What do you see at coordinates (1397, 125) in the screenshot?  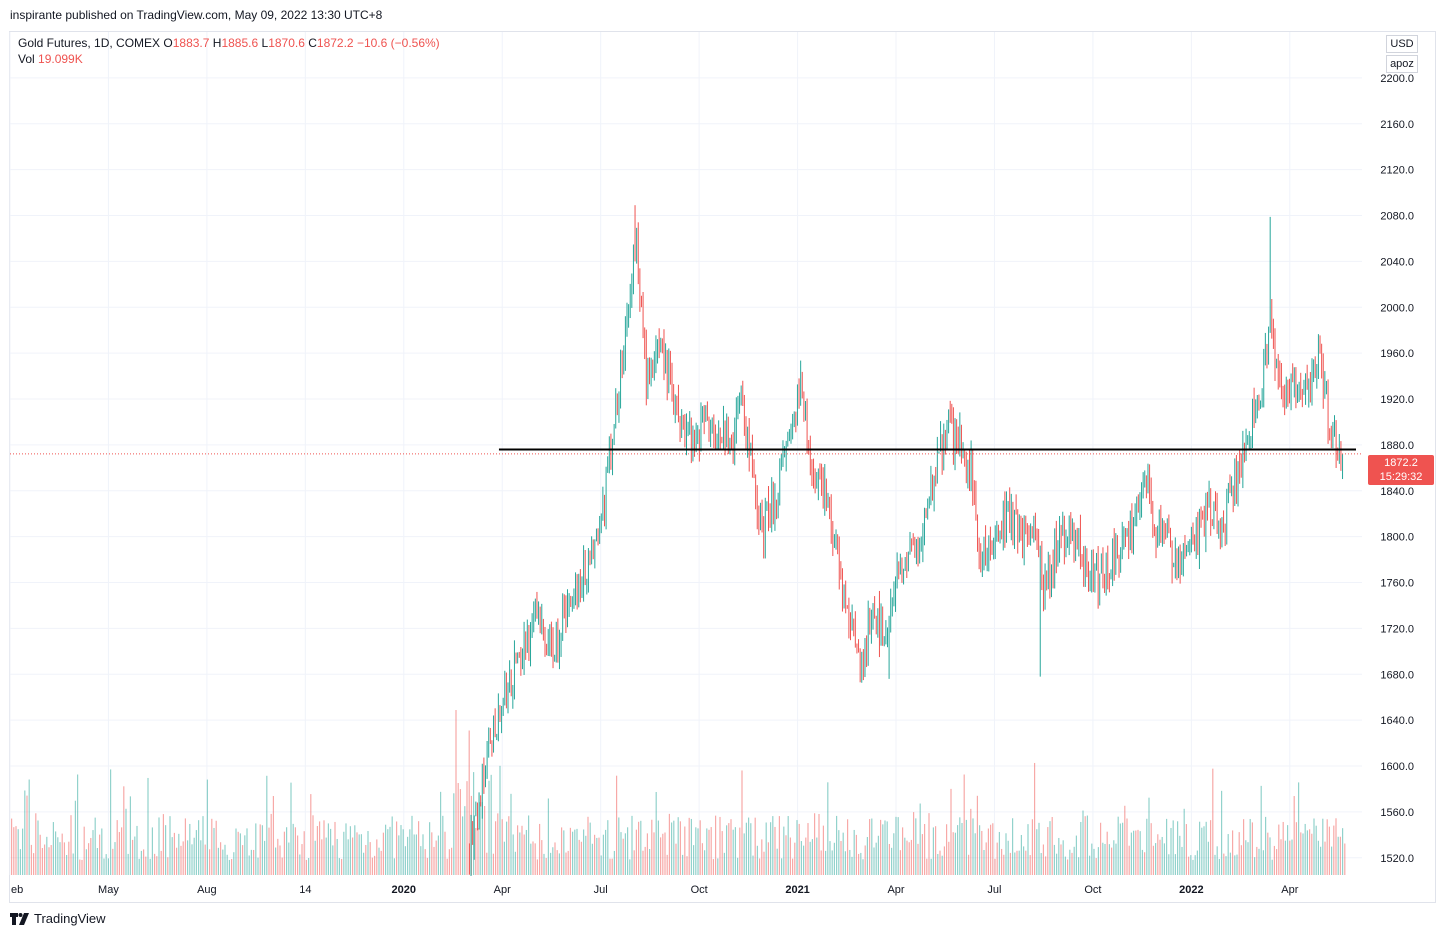 I see `y-tick-label: 2160.0` at bounding box center [1397, 125].